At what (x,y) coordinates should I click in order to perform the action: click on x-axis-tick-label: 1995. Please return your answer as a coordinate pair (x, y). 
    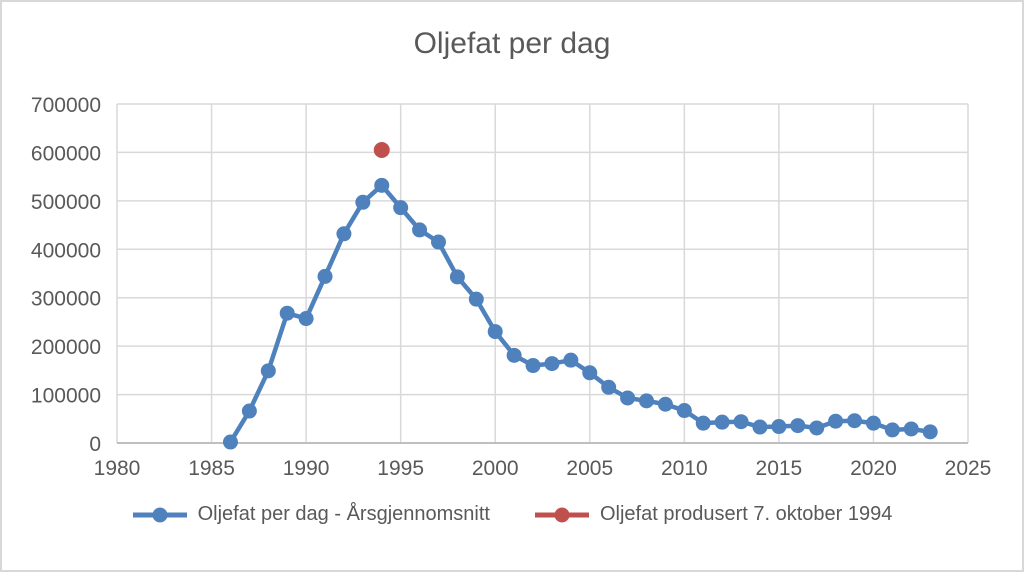
    Looking at the image, I should click on (400, 468).